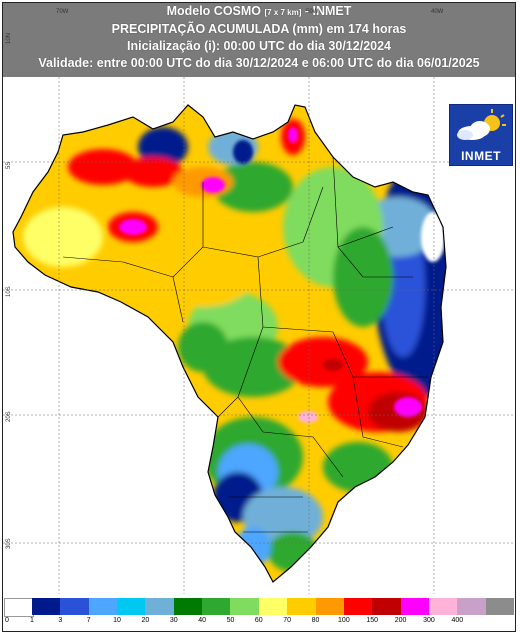 The image size is (520, 636). What do you see at coordinates (9, 165) in the screenshot?
I see `lat-label-5s: 5S` at bounding box center [9, 165].